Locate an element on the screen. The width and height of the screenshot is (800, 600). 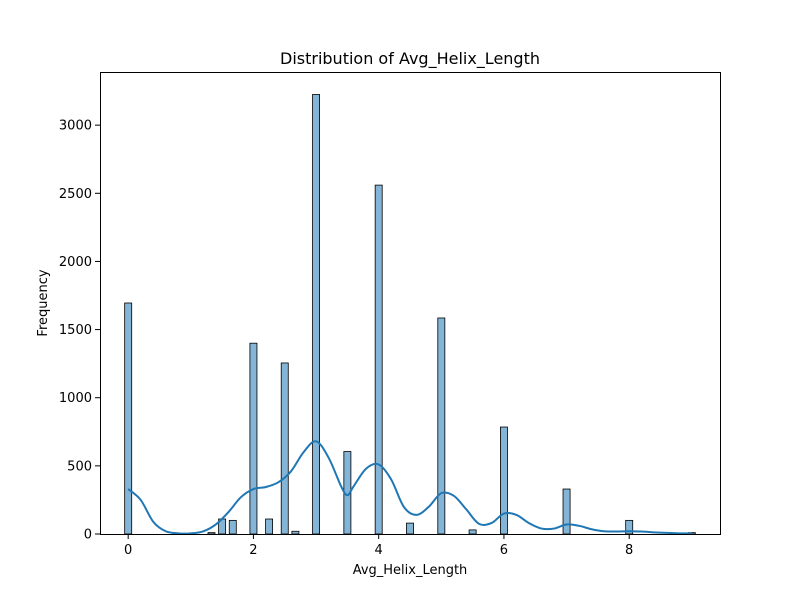
x-axis: 0 2 4 6 8 is located at coordinates (378, 546).